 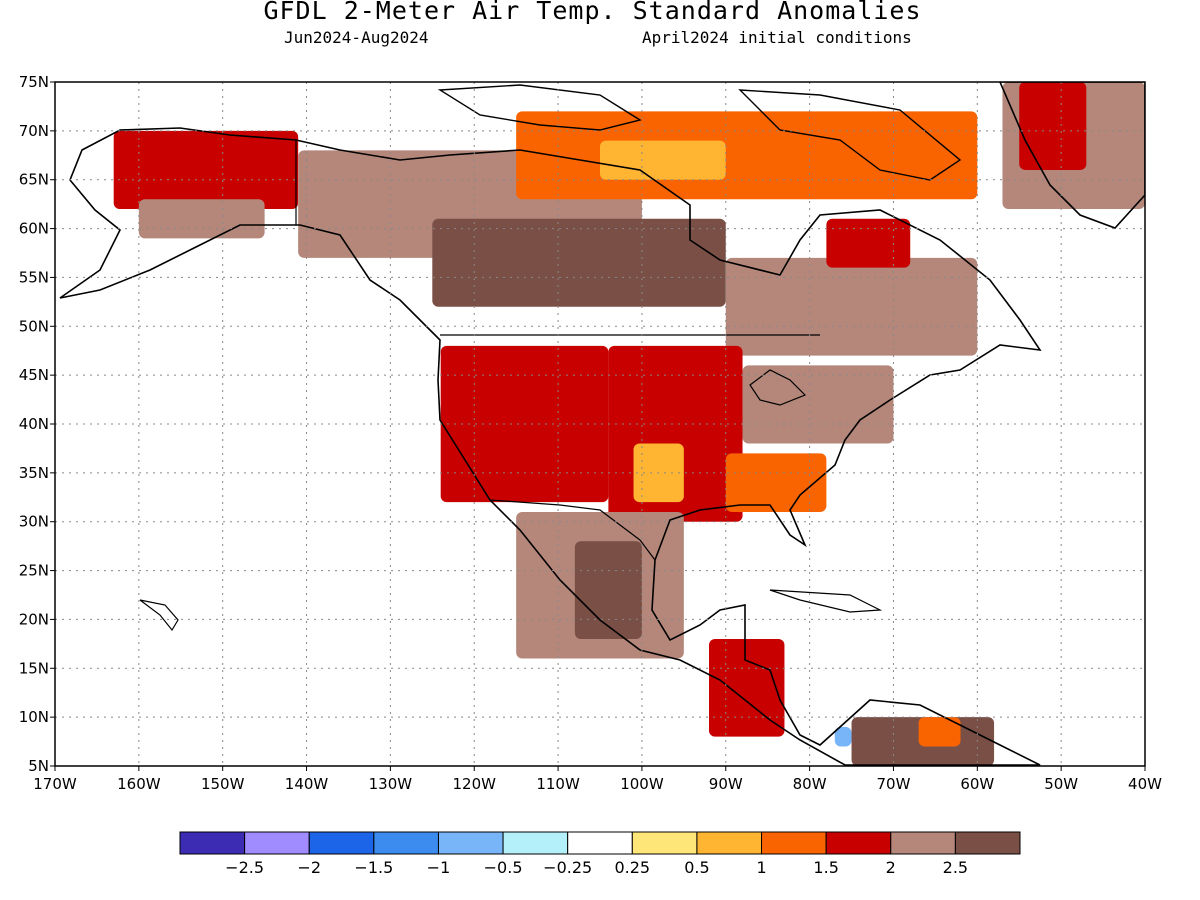 I want to click on colorbar-label: 2.5, so click(x=955, y=867).